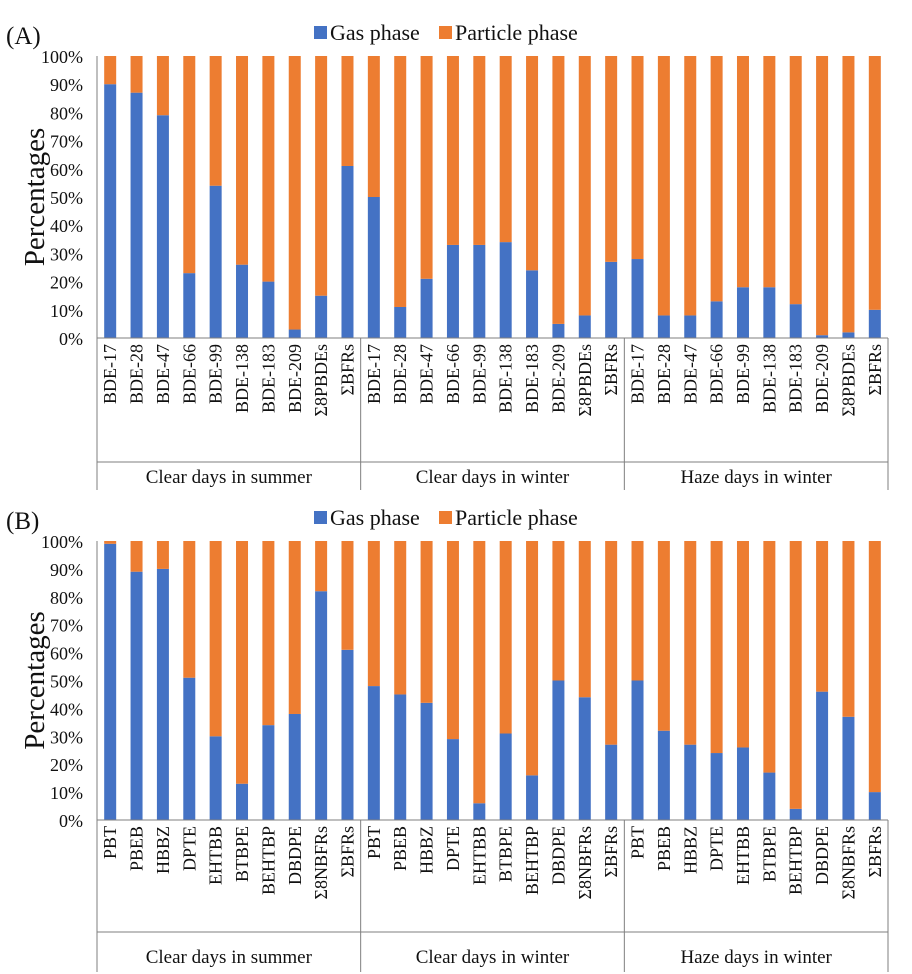 Image resolution: width=912 pixels, height=974 pixels. I want to click on group-label: Haze days in winter, so click(756, 957).